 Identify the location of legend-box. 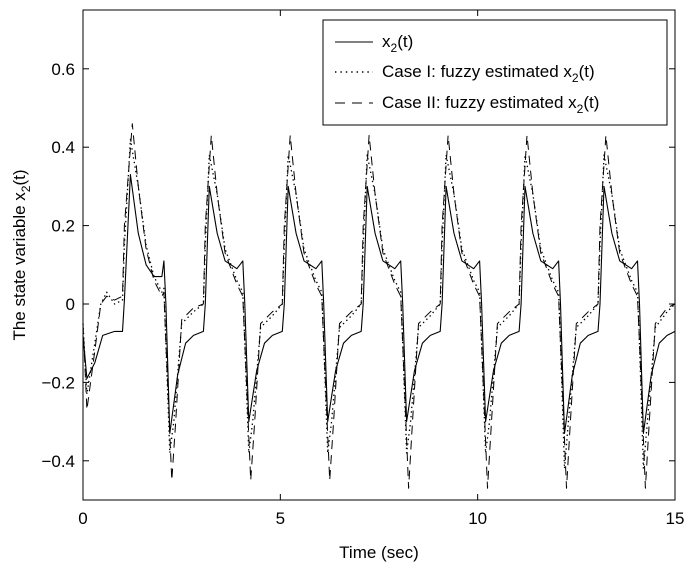
(495, 72).